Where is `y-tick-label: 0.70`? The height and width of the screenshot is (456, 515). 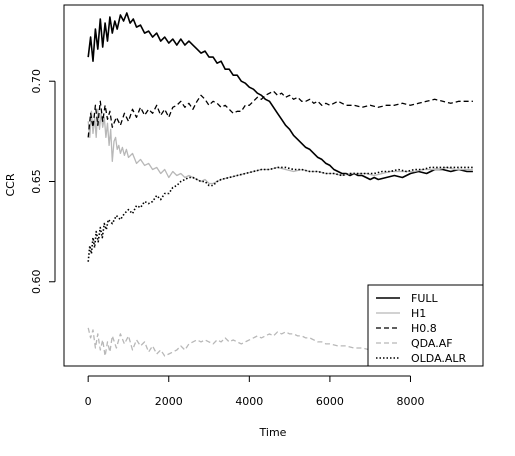
y-tick-label: 0.70 is located at coordinates (36, 81).